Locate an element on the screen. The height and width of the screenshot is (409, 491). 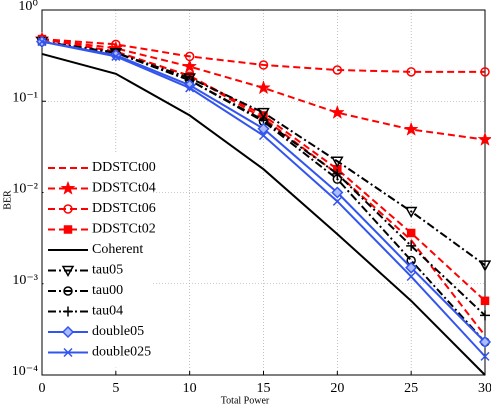
legend-label: DDSTCt02 is located at coordinates (124, 229).